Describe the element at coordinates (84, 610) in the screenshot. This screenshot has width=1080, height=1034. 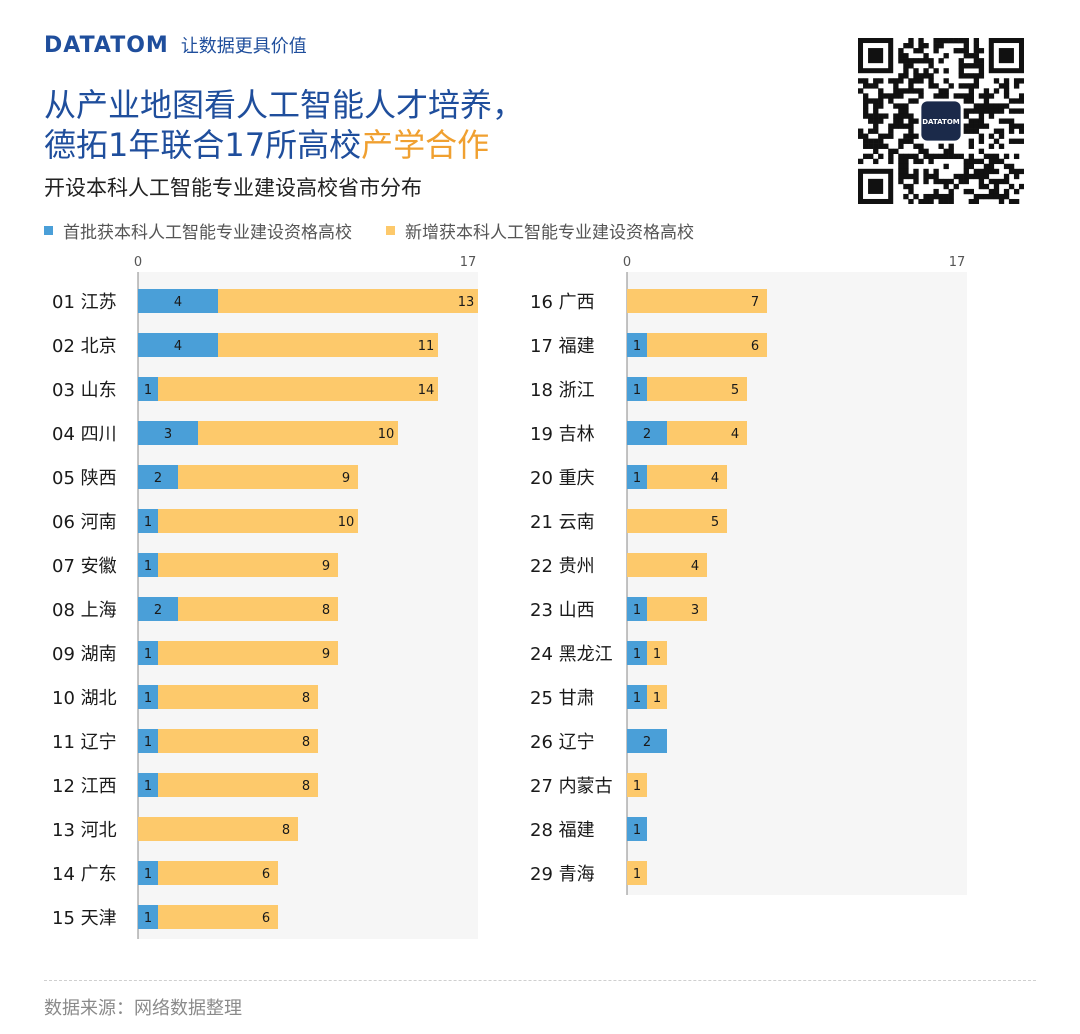
I see `category-label: 08 上海` at that location.